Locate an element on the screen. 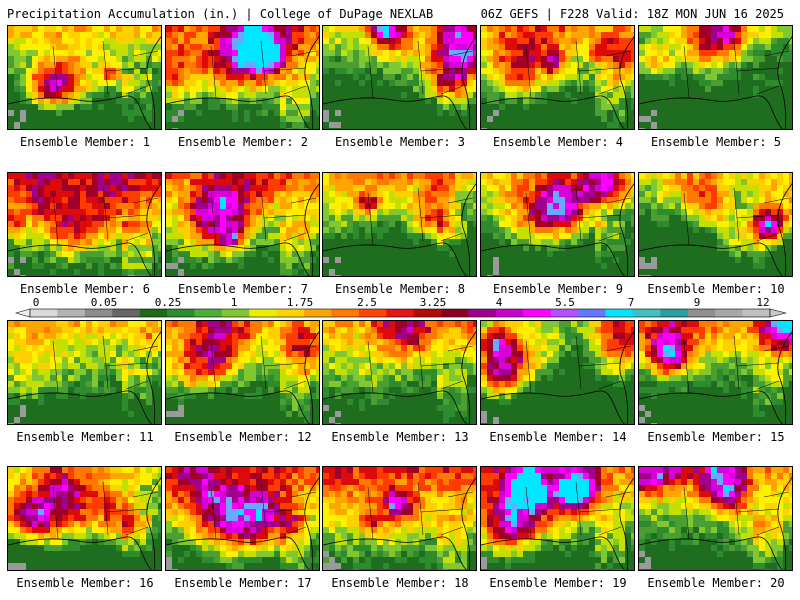  colorbar-tick-label: 1.75 is located at coordinates (300, 302).